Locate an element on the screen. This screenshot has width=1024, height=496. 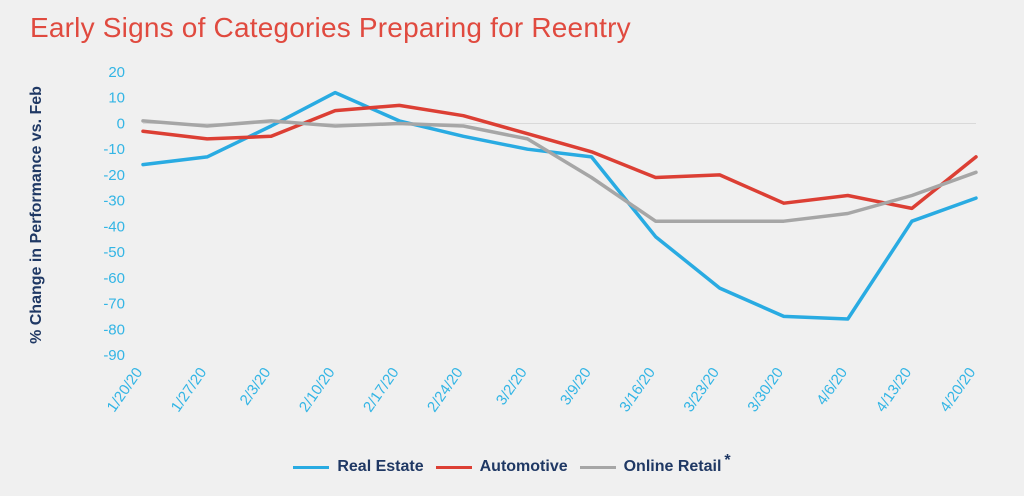
x-tick-label: 2/3/20 is located at coordinates (256, 387).